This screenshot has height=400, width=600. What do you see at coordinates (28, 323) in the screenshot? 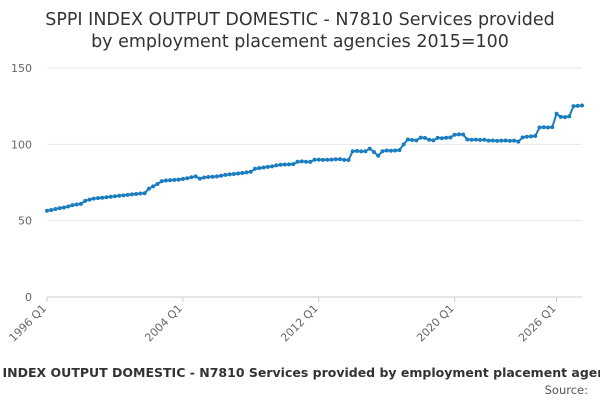
I see `x-tick-label: 1996 Q1` at bounding box center [28, 323].